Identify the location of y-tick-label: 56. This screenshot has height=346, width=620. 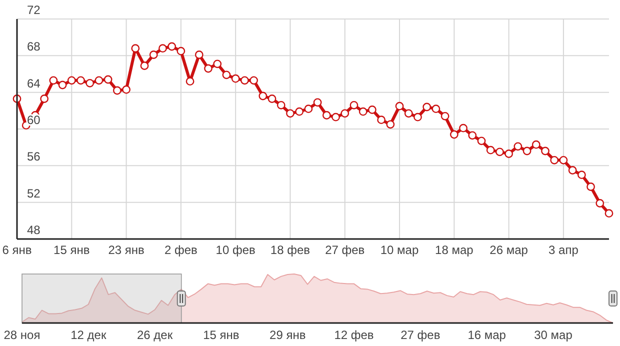
(34, 157).